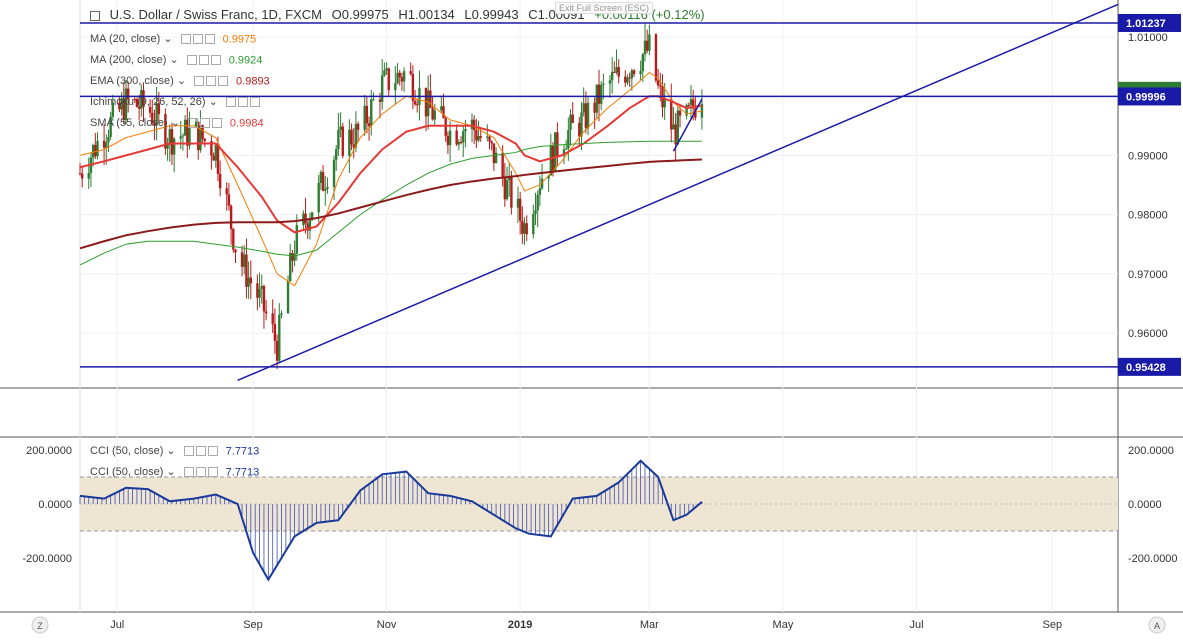 The width and height of the screenshot is (1183, 644). What do you see at coordinates (131, 39) in the screenshot?
I see `study-name: MA (20, close) ⌄` at bounding box center [131, 39].